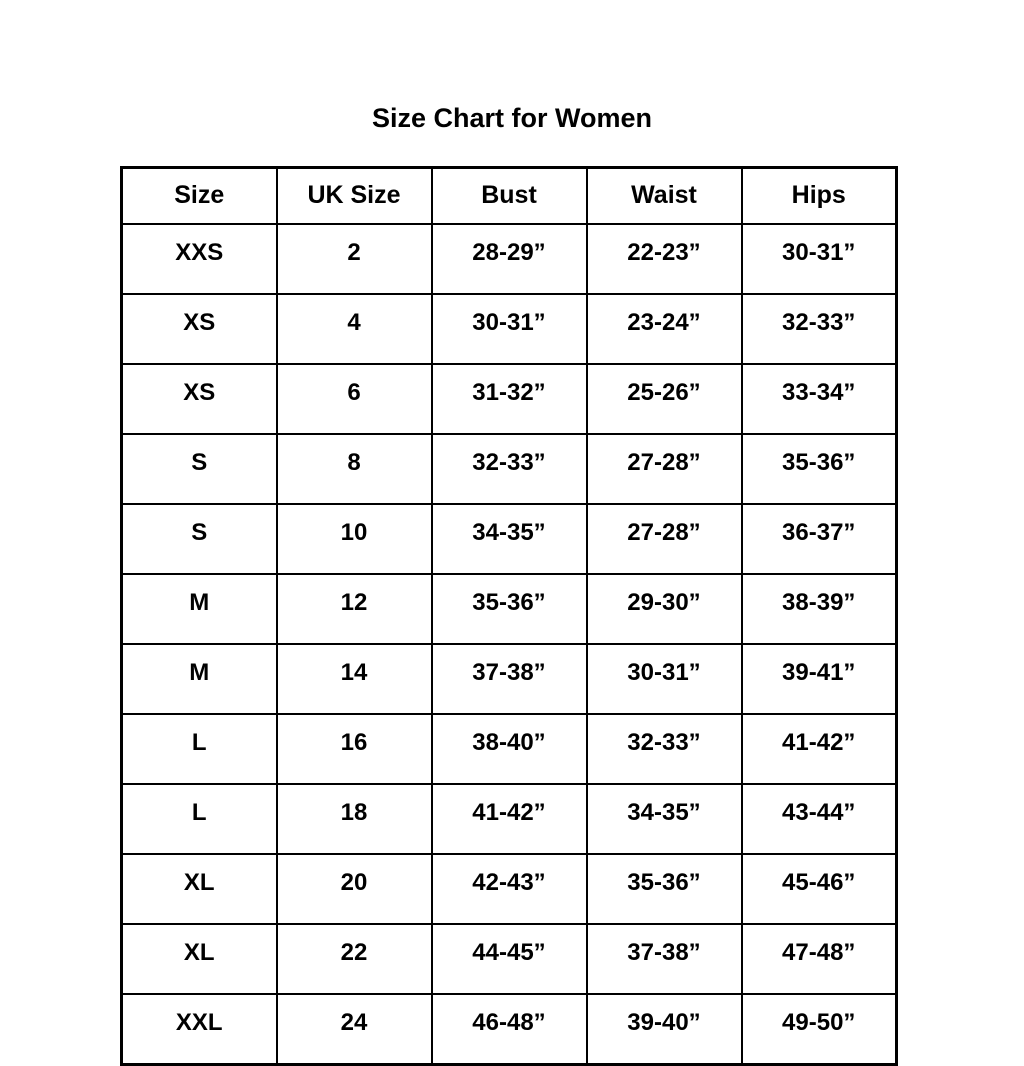 Image resolution: width=1024 pixels, height=1066 pixels. I want to click on cell-size: XXL, so click(199, 1029).